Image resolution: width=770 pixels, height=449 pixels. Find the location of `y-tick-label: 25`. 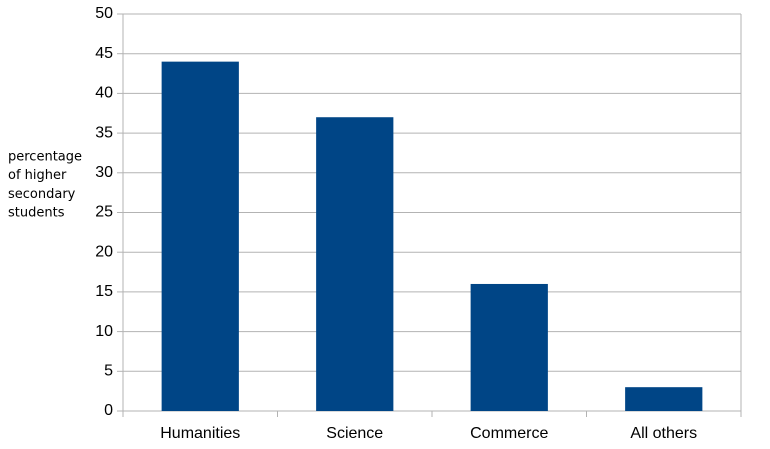

y-tick-label: 25 is located at coordinates (104, 212).